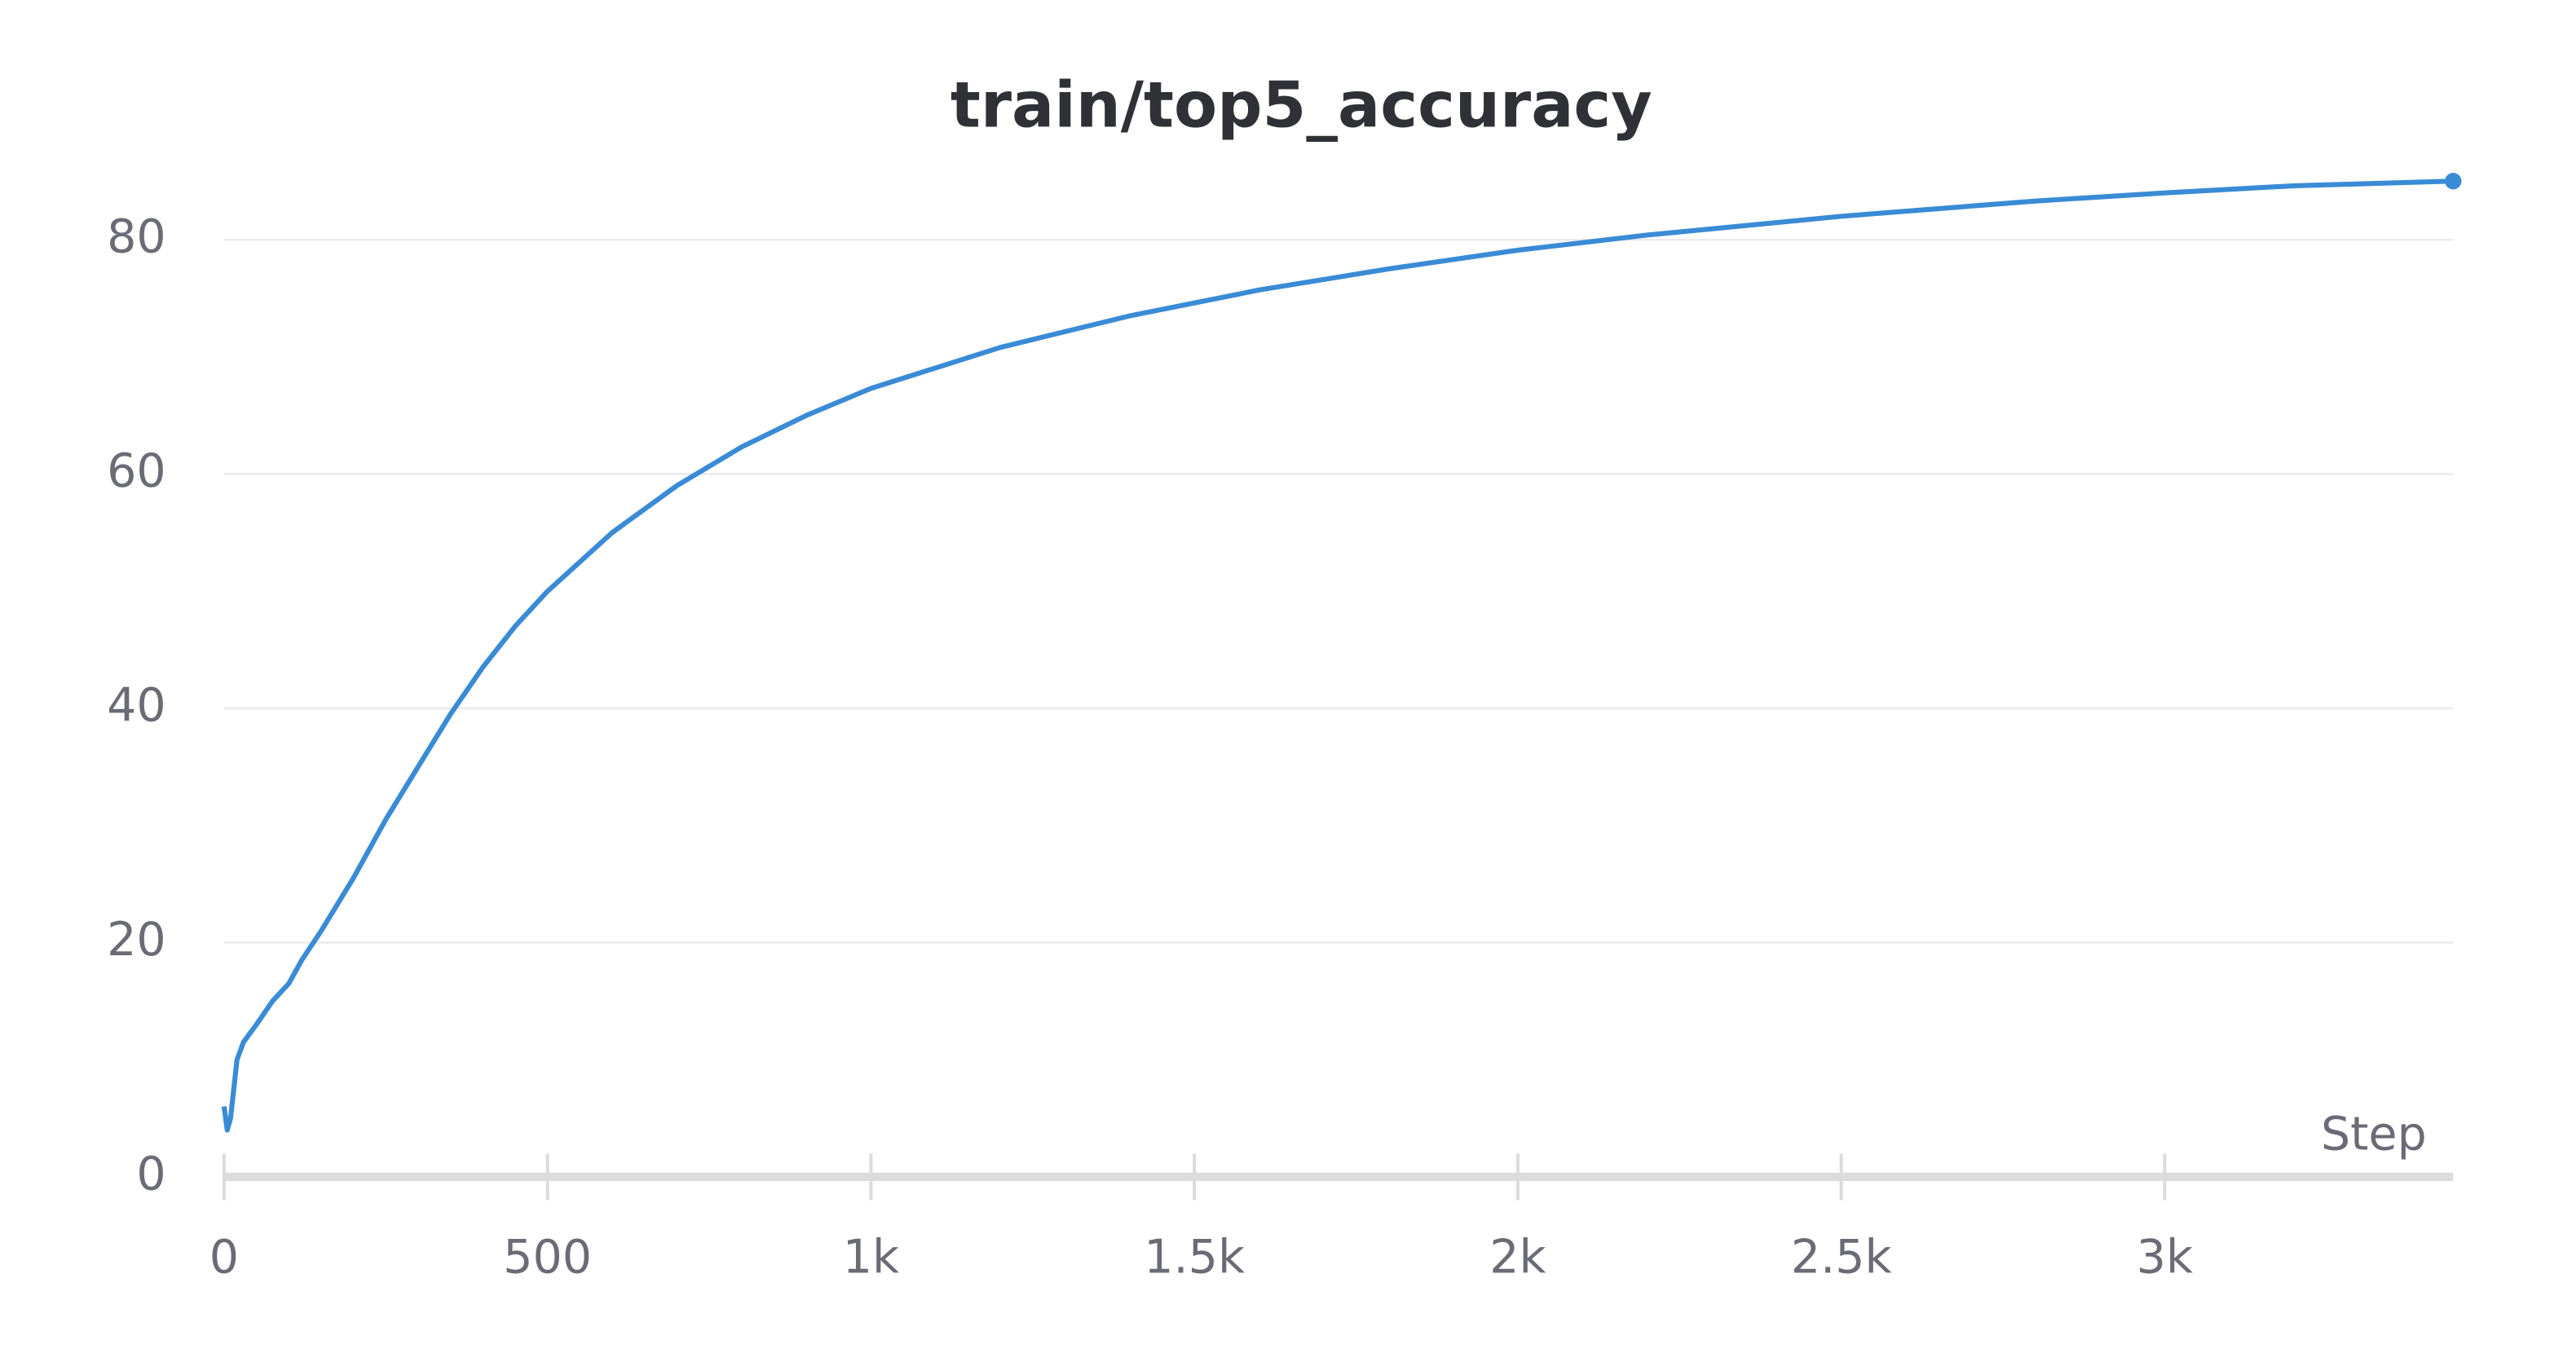 Image resolution: width=2576 pixels, height=1353 pixels. Describe the element at coordinates (2374, 1134) in the screenshot. I see `x-axis-label: Step` at that location.